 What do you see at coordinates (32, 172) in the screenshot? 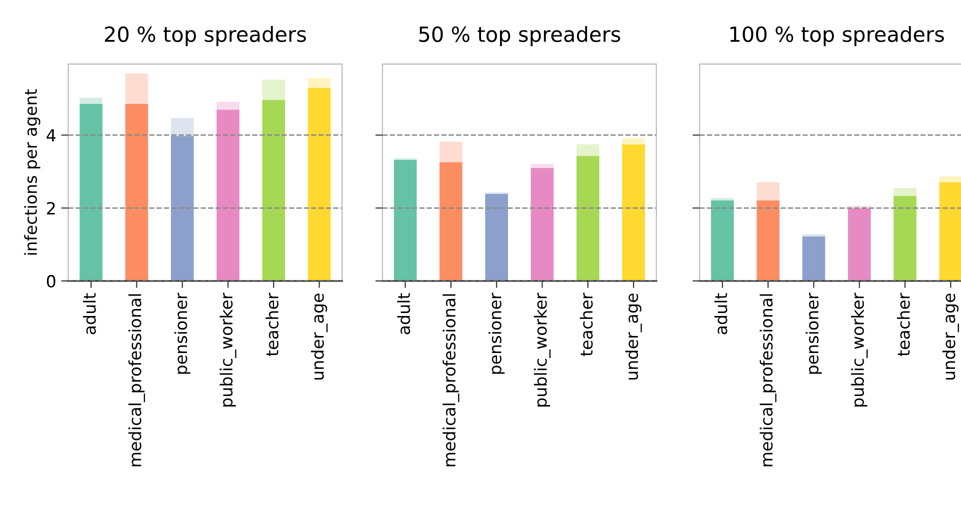
I see `y-axis-title: infections per agent` at bounding box center [32, 172].